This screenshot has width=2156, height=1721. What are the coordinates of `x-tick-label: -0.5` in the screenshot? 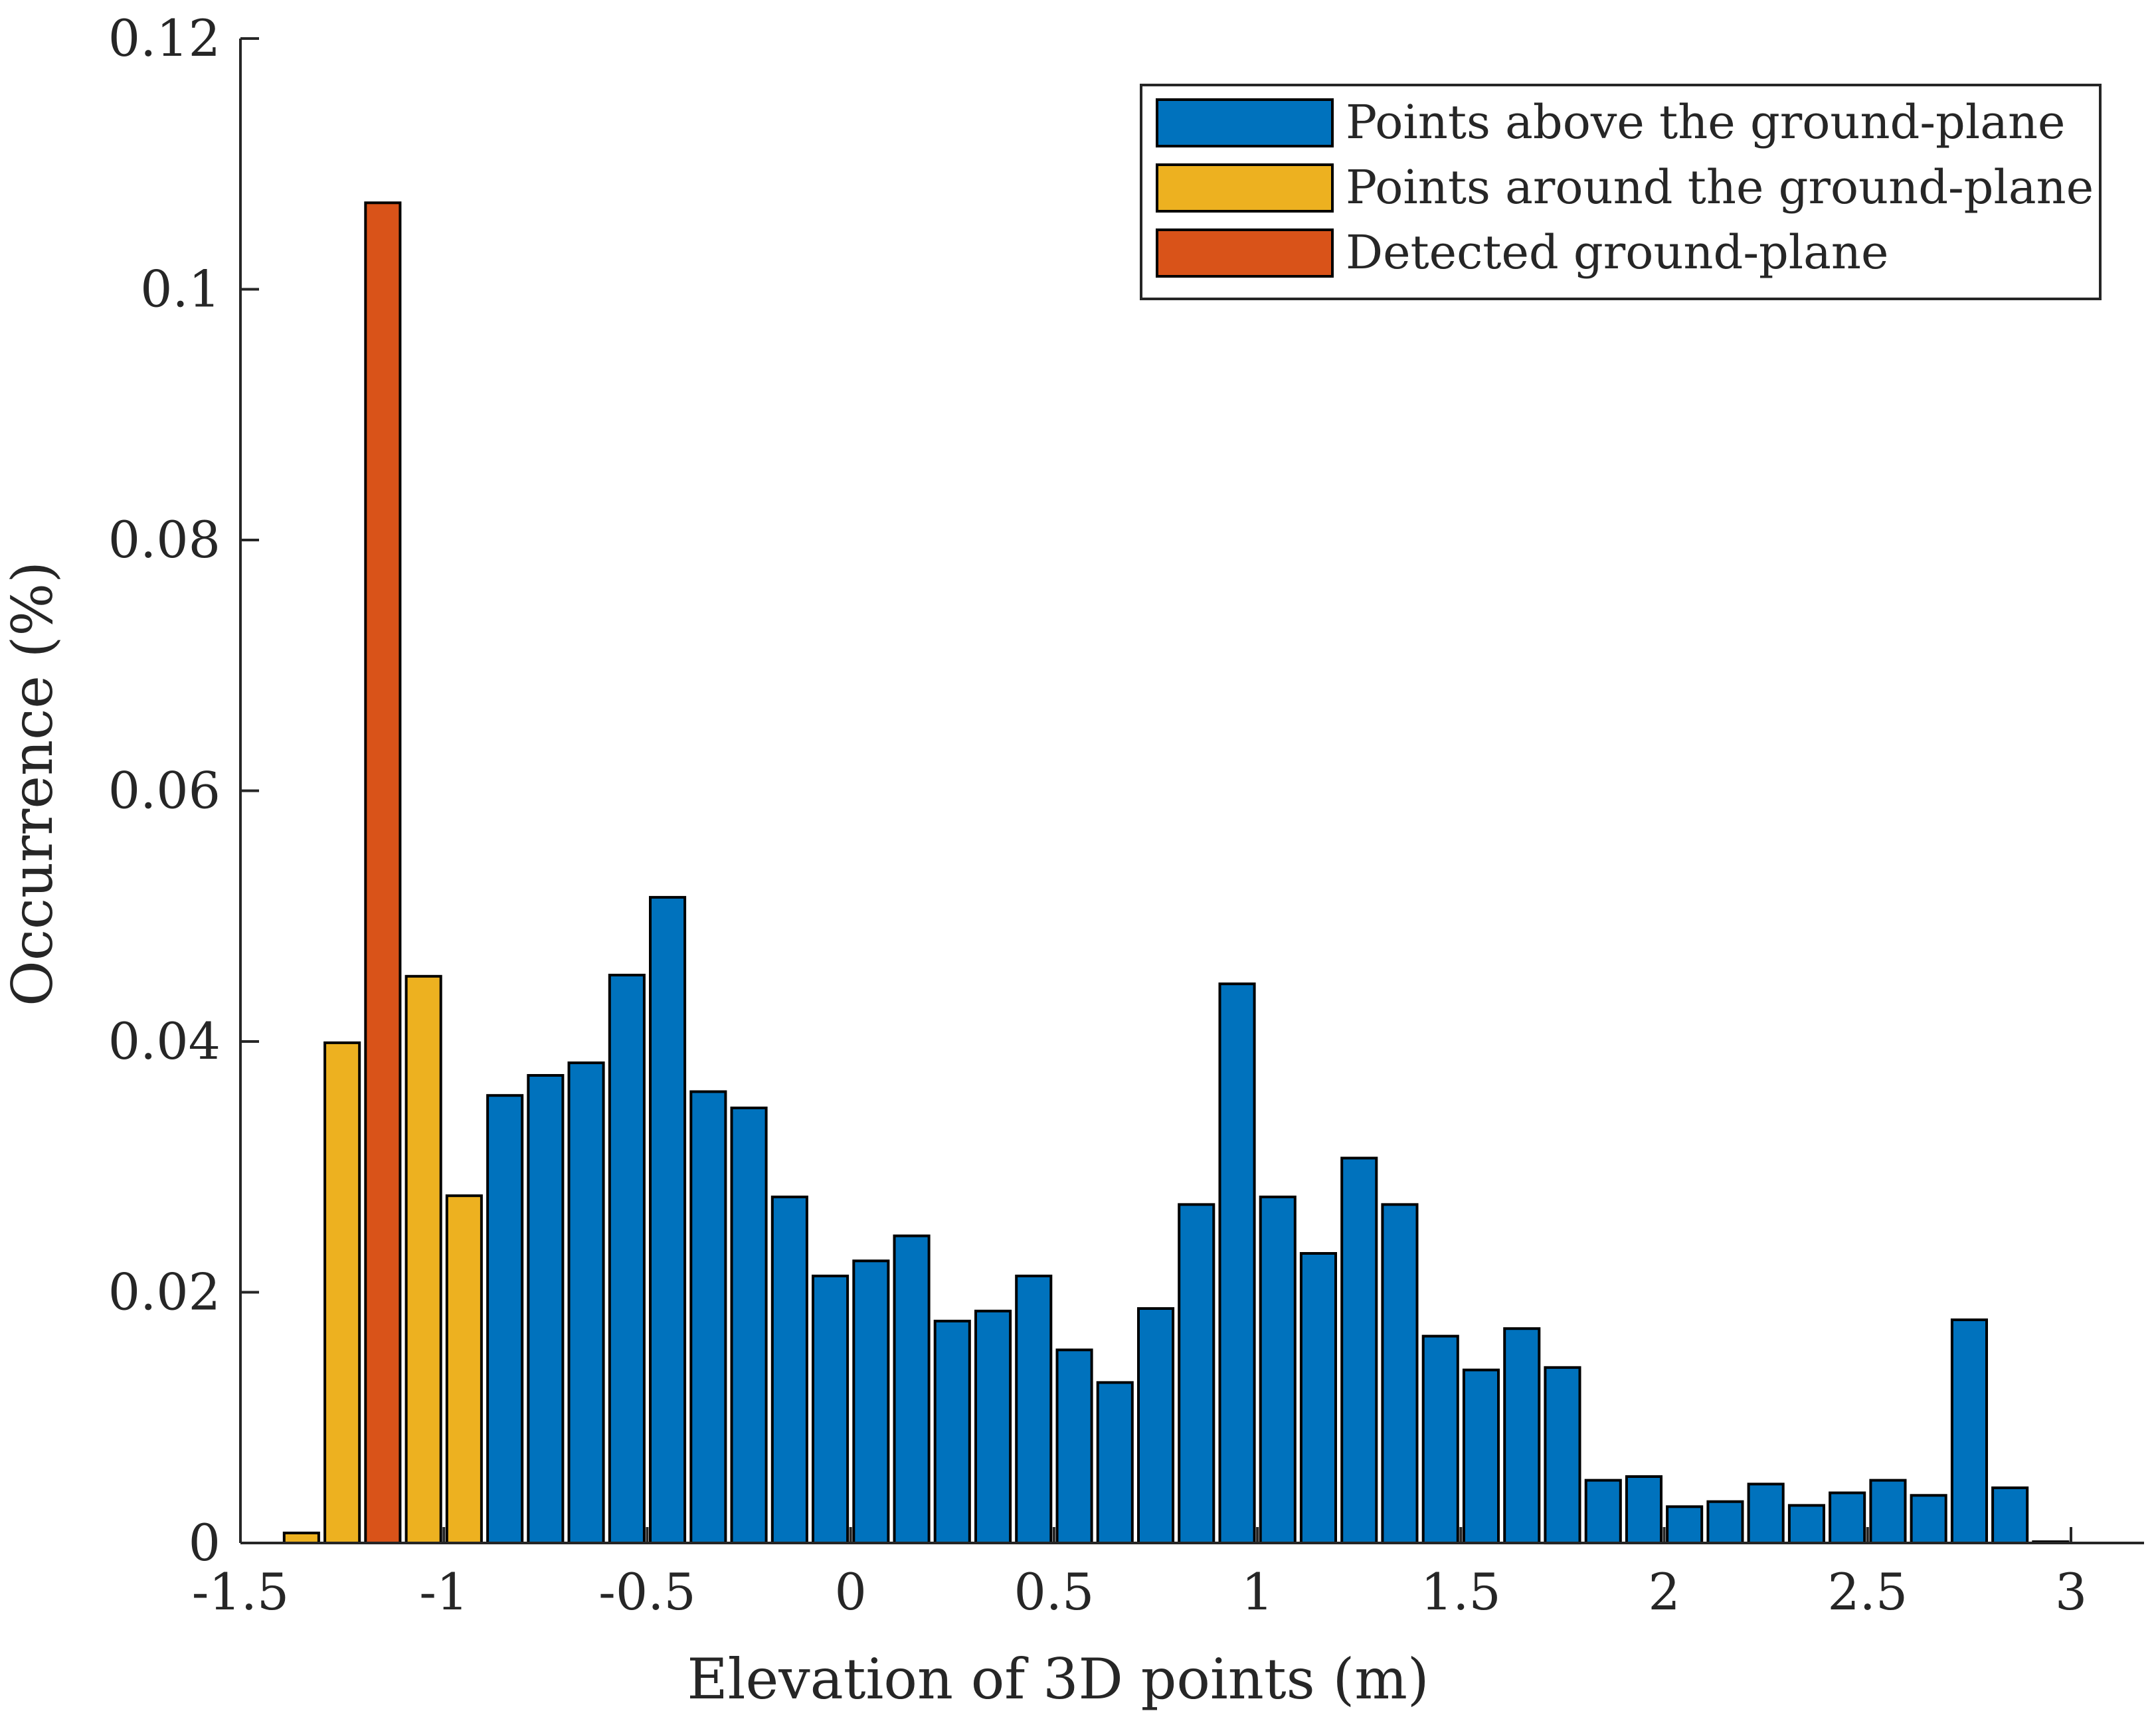 It's located at (647, 1591).